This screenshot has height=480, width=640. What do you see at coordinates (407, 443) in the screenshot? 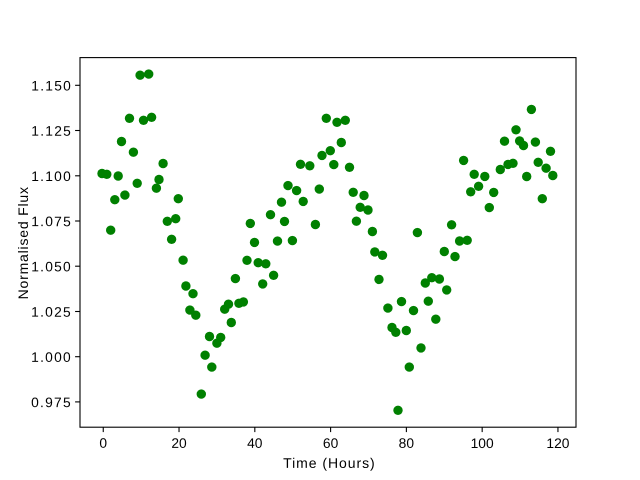
I see `svg-text: 80` at bounding box center [407, 443].